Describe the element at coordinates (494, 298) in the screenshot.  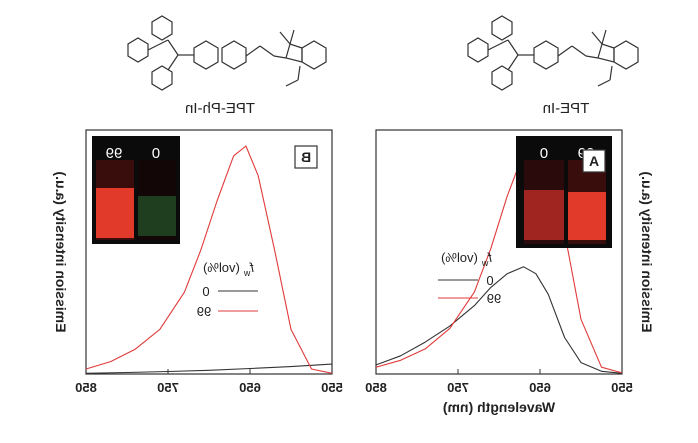
I see `panel-a-legend-label-99: 99` at that location.